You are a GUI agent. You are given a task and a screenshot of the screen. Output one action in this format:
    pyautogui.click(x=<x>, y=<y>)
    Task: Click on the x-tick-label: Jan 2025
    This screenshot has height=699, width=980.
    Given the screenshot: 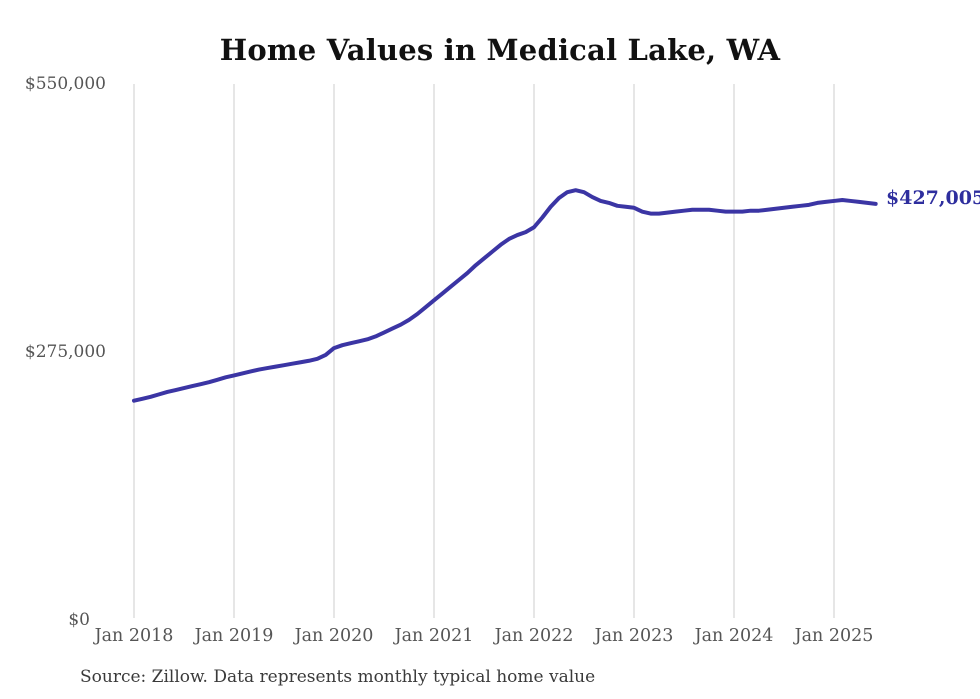 What is the action you would take?
    pyautogui.click(x=834, y=636)
    